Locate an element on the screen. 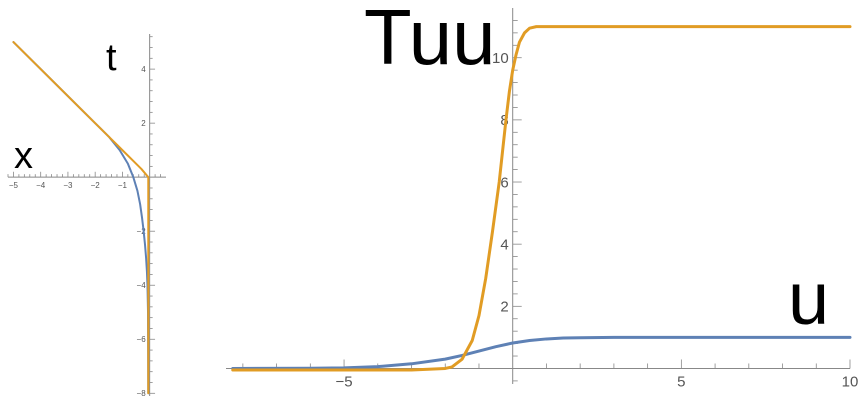  x-tick-label: −4 is located at coordinates (41, 185).